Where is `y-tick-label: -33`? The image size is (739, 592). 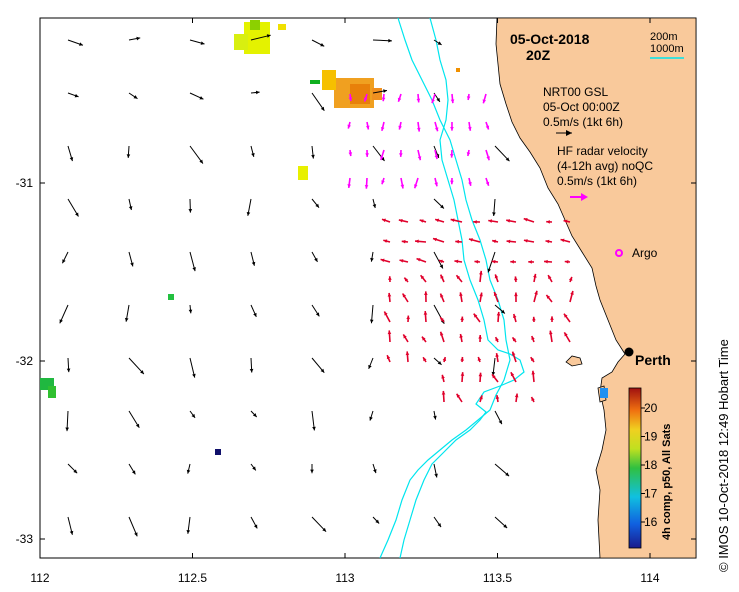
y-tick-label: -33 is located at coordinates (25, 539).